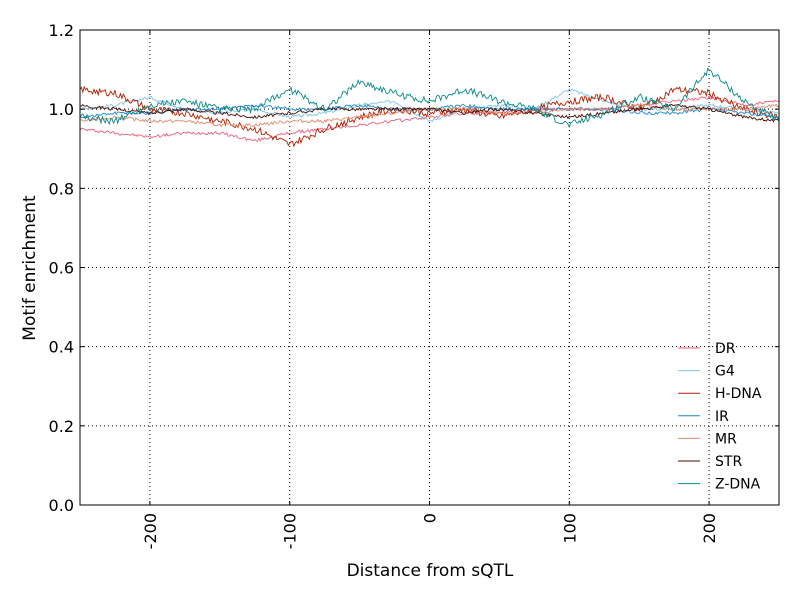 The width and height of the screenshot is (800, 600). I want to click on legend: DR G4 H-DNA IR MR STR Z-DNA, so click(720, 417).